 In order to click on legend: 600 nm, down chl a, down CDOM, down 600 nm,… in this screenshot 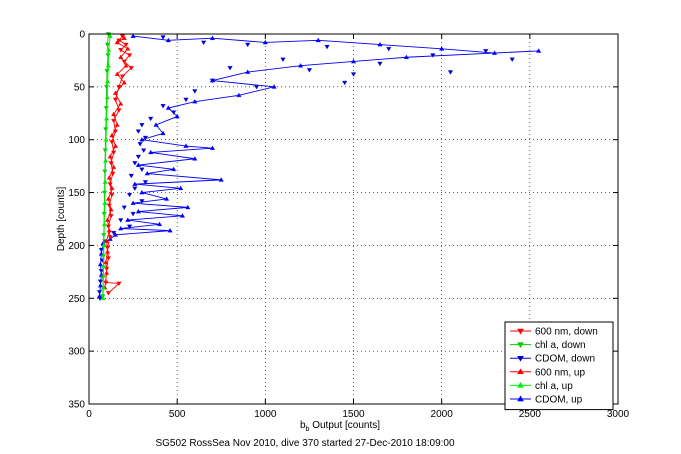, I will do `click(559, 366)`.